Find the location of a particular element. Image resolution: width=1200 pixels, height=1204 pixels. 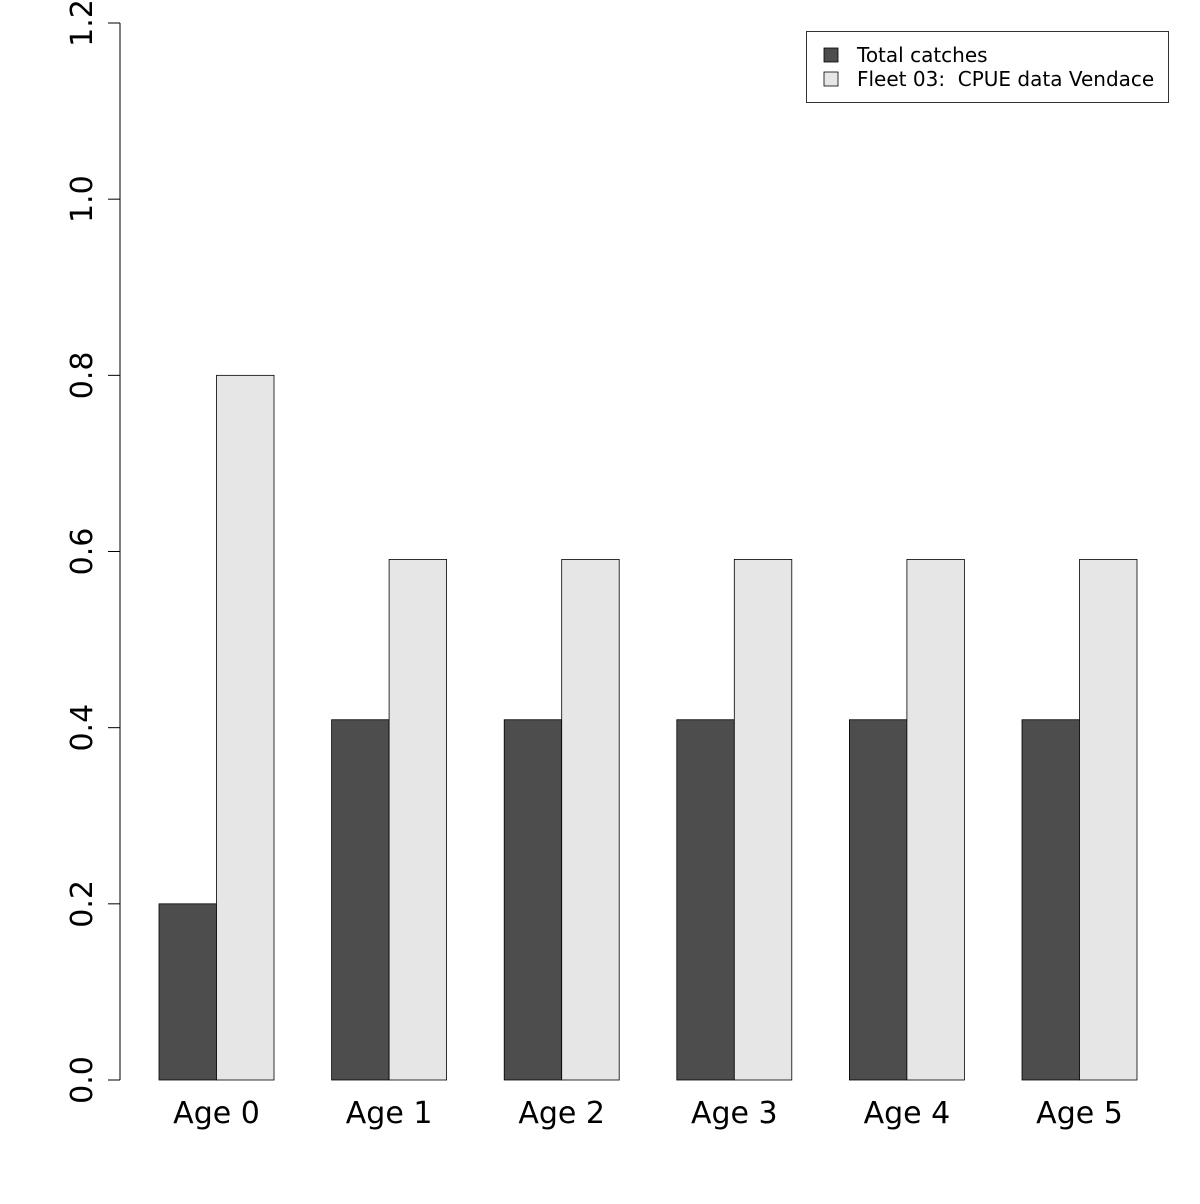

y-tick-label: 1.0 is located at coordinates (82, 199).